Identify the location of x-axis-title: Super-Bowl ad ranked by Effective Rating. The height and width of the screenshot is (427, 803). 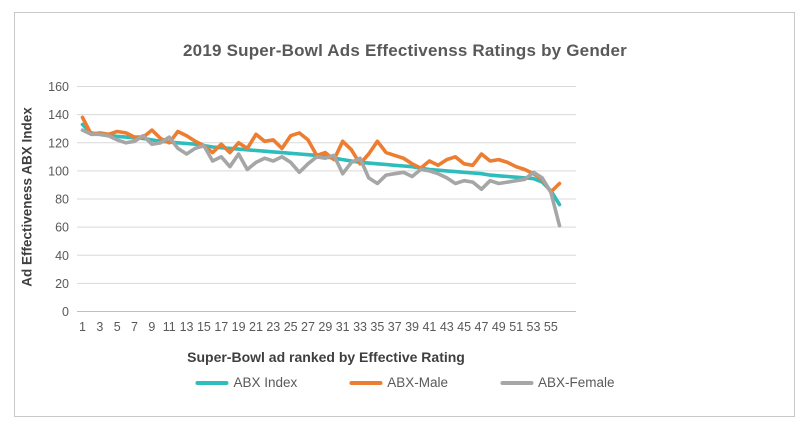
(326, 357).